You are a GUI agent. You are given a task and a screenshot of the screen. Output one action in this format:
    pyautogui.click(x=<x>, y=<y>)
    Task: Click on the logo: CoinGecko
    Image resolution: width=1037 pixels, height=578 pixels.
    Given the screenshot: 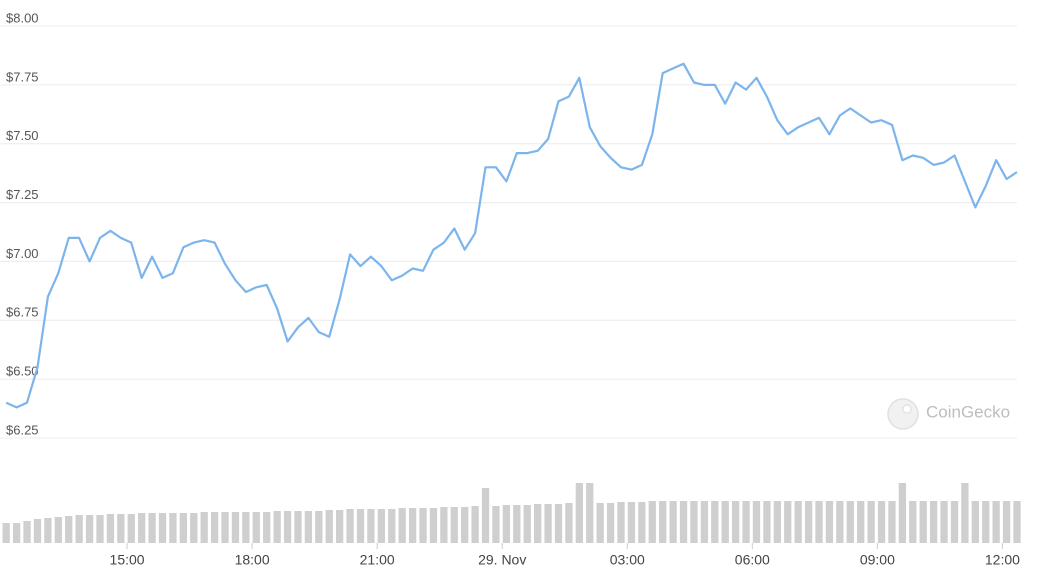 What is the action you would take?
    pyautogui.click(x=948, y=414)
    